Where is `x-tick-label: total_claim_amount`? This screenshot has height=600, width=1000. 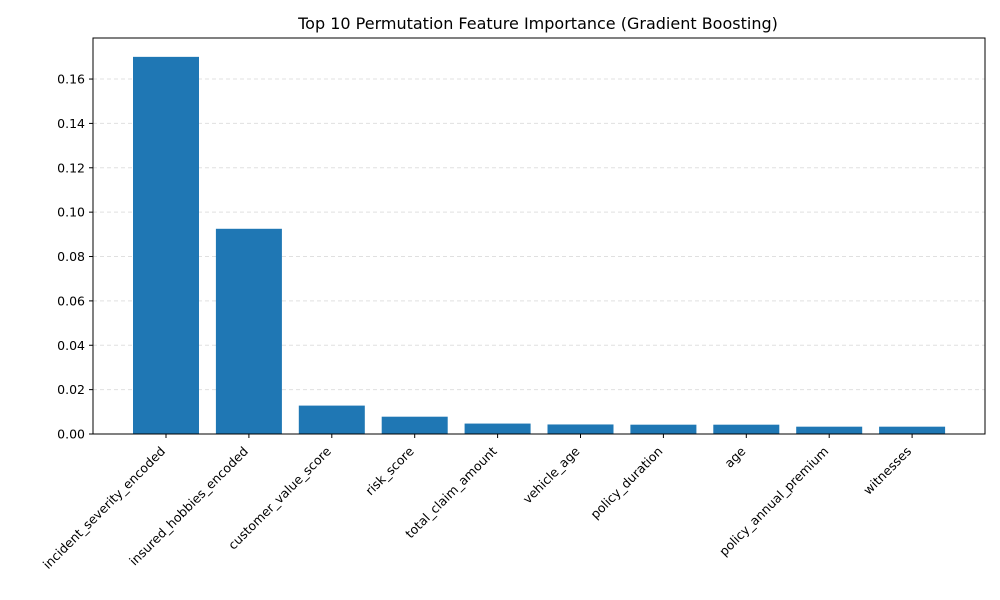
x-tick-label: total_claim_amount is located at coordinates (451, 492).